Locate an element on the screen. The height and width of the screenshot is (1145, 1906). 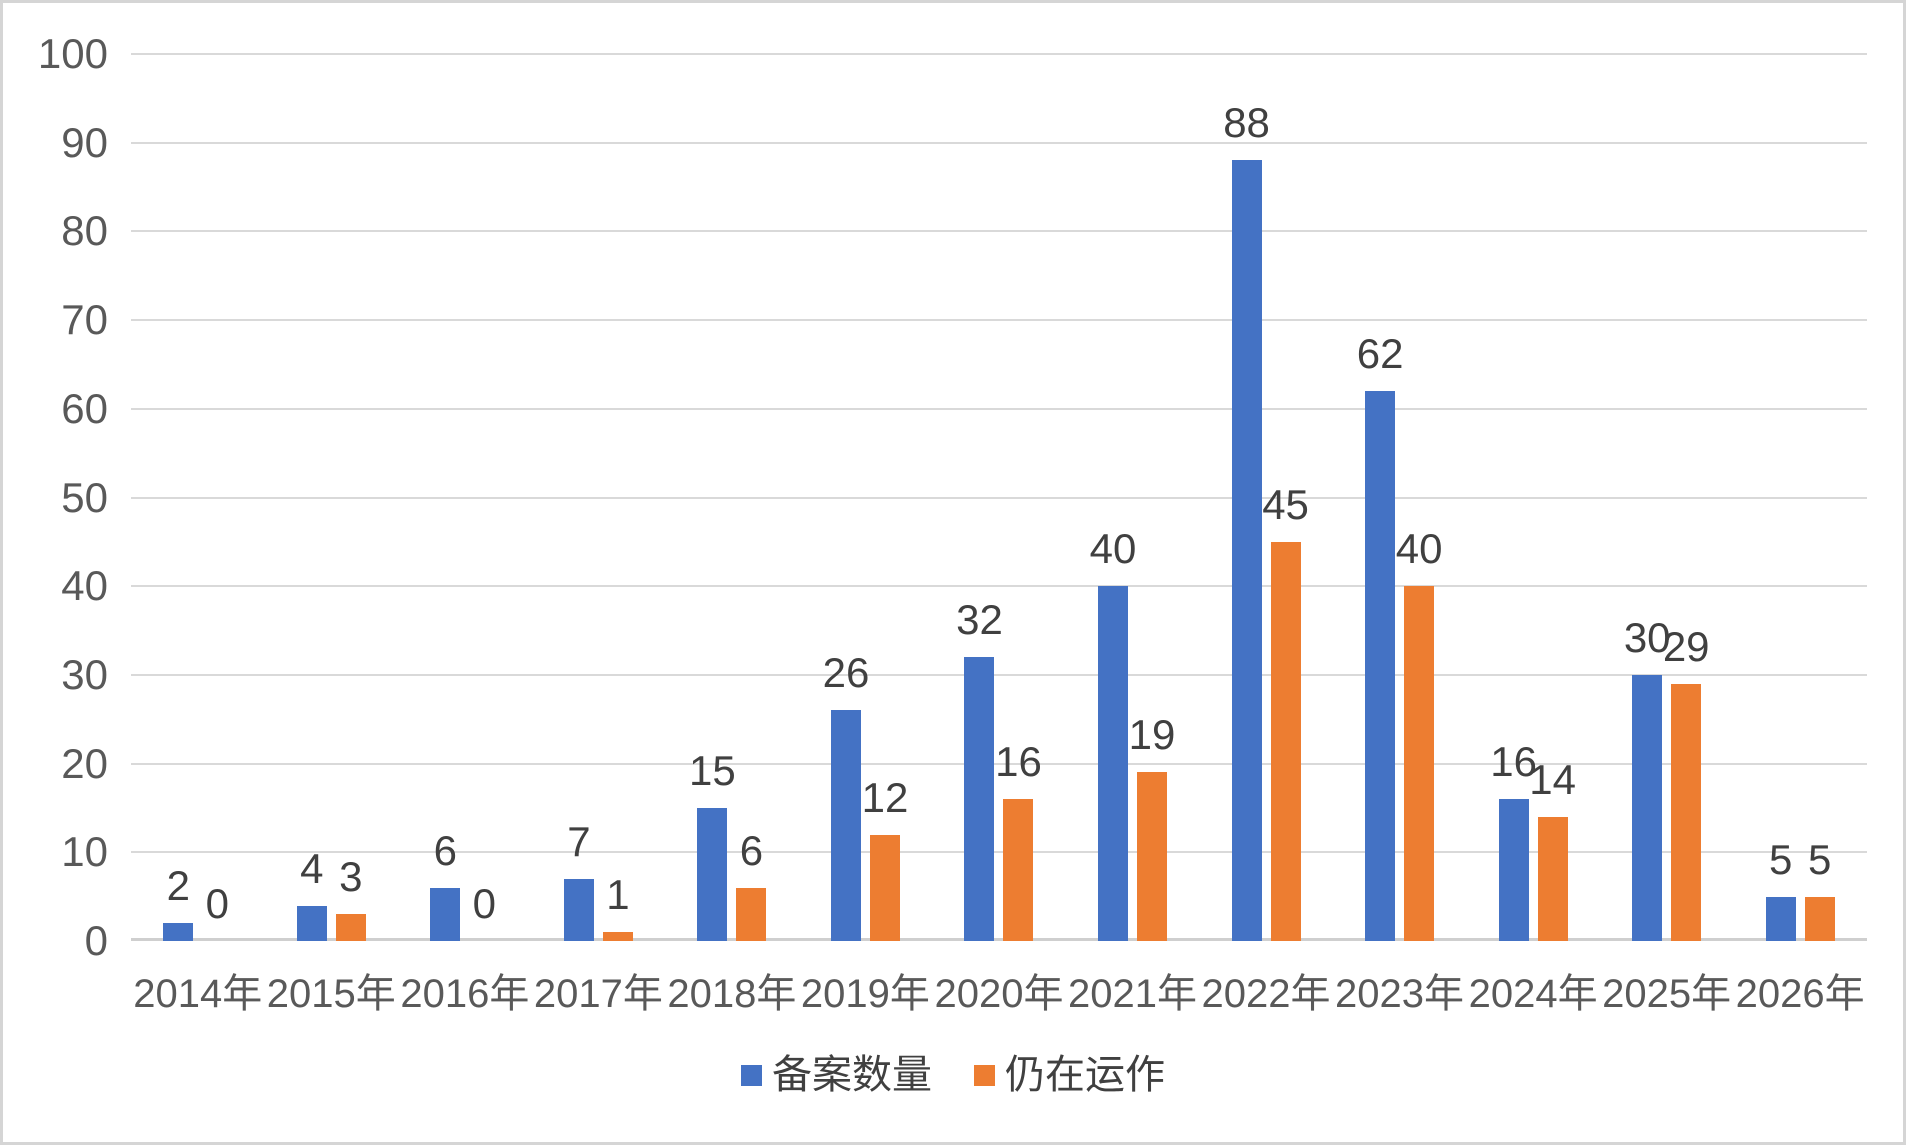
data-label-备案数量-2017年: 7 is located at coordinates (579, 841).